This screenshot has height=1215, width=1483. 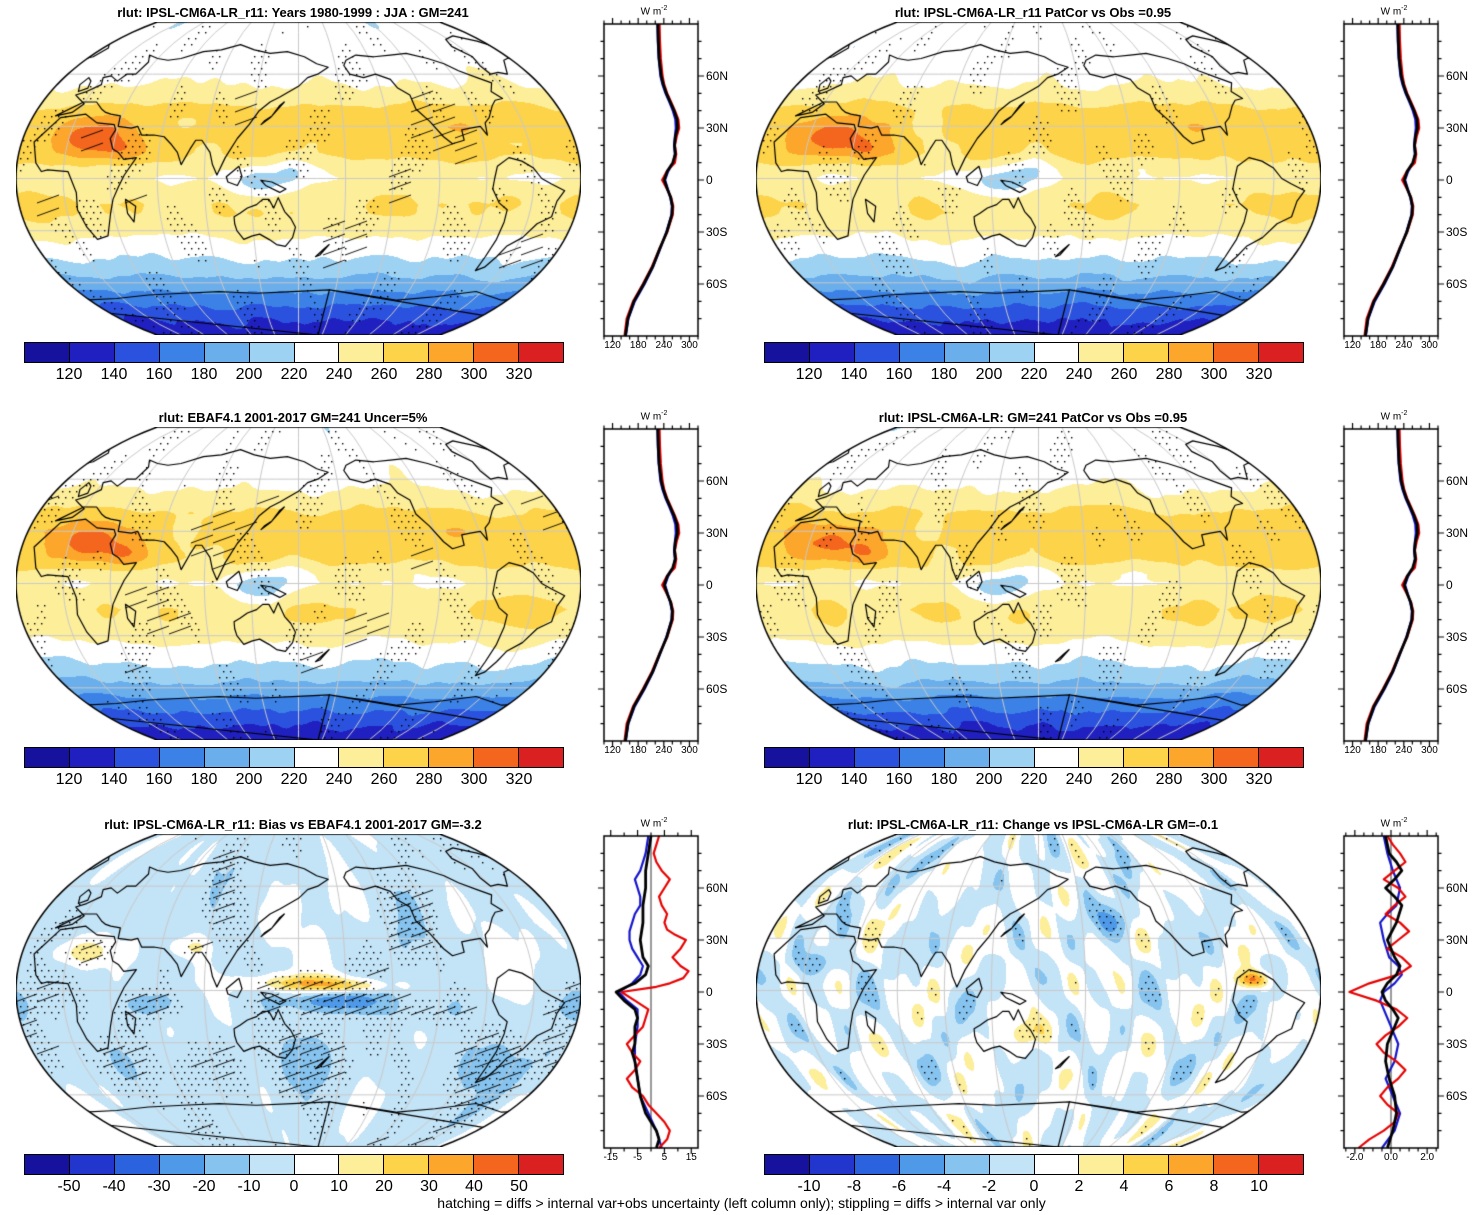 I want to click on zonal-x-tick-label: -2.0, so click(x=1355, y=1157).